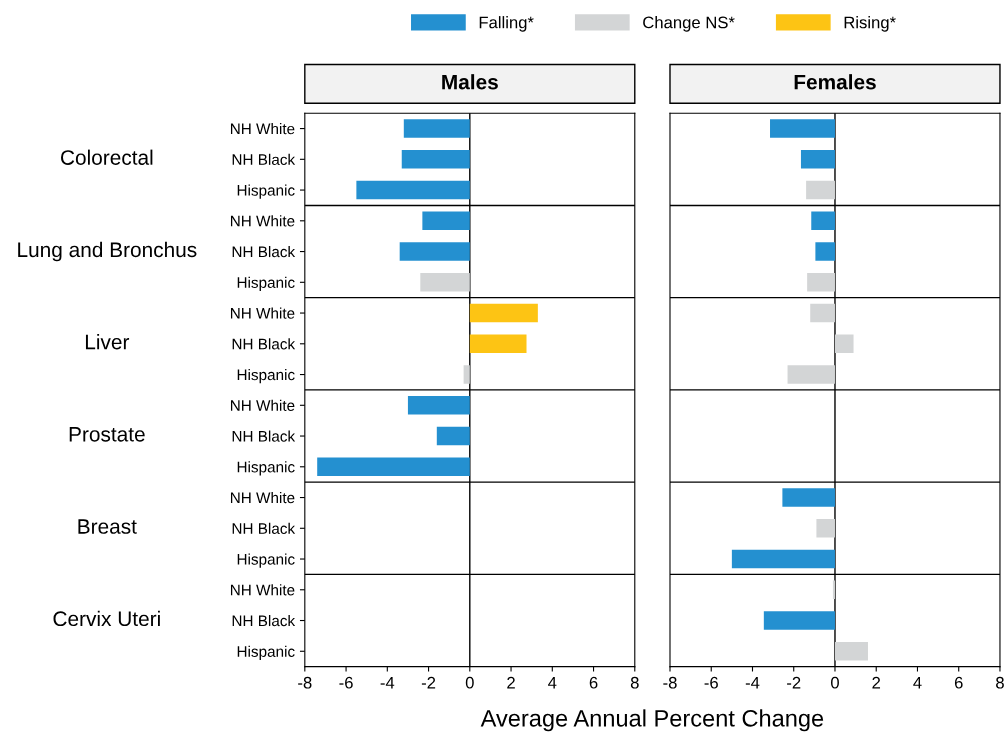 Image resolution: width=1006 pixels, height=735 pixels. I want to click on chart-title: Females, so click(835, 82).